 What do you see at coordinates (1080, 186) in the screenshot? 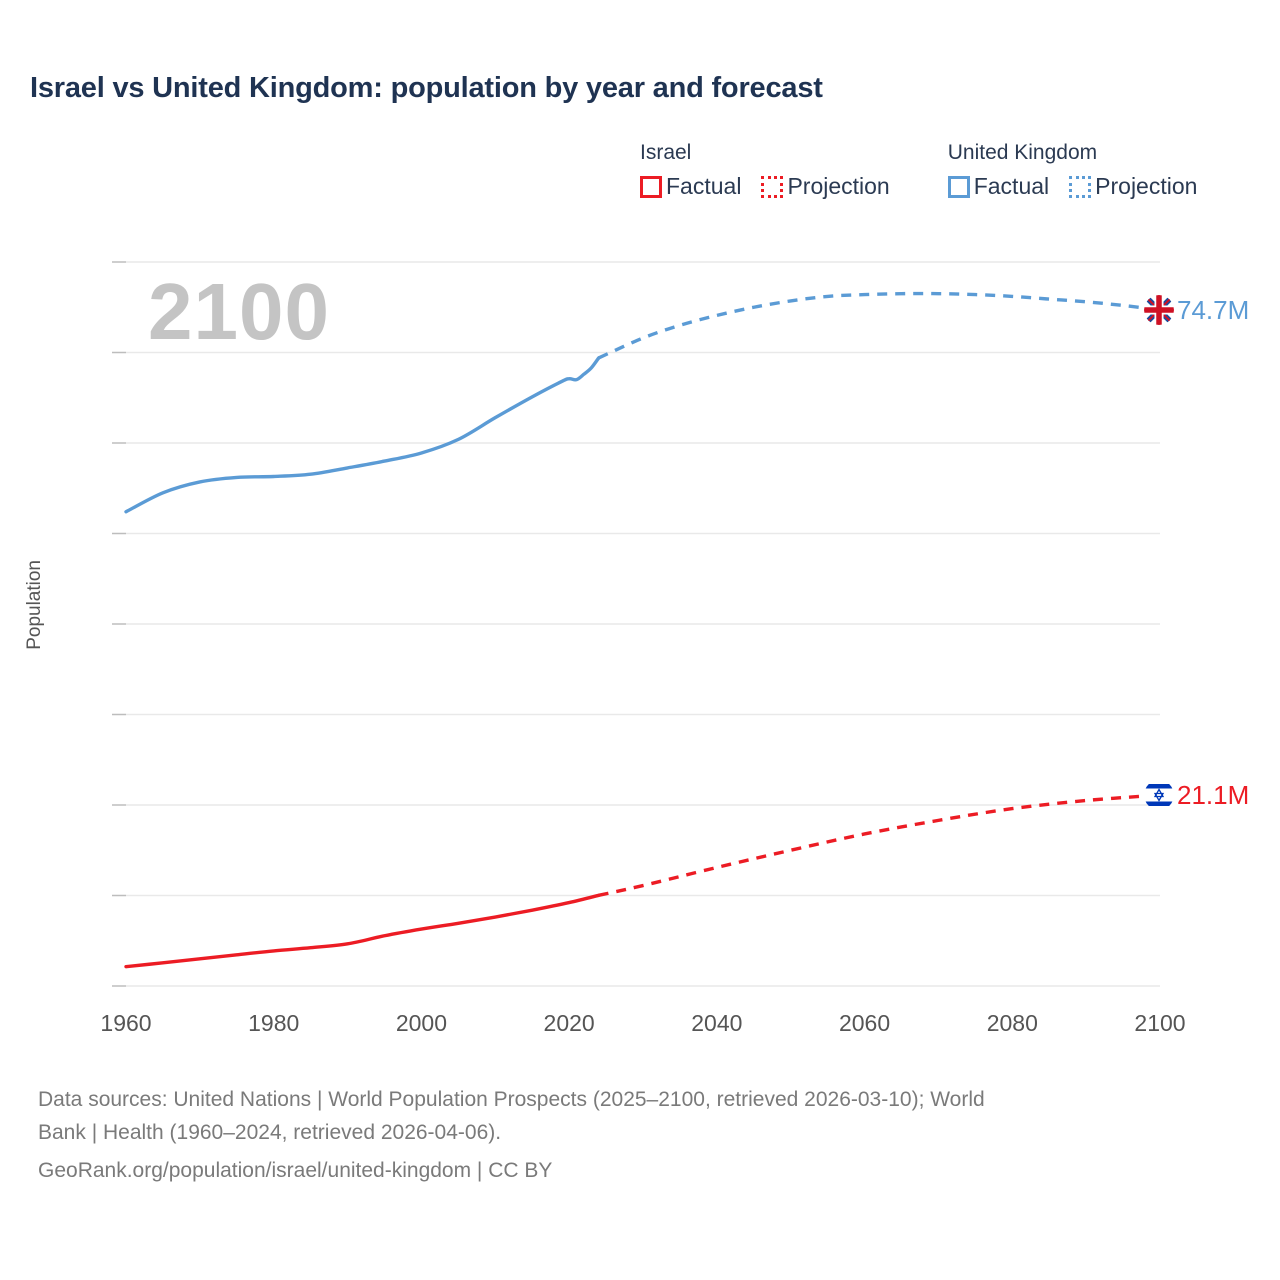
I see `legend-swatch-dotted-blue-icon` at bounding box center [1080, 186].